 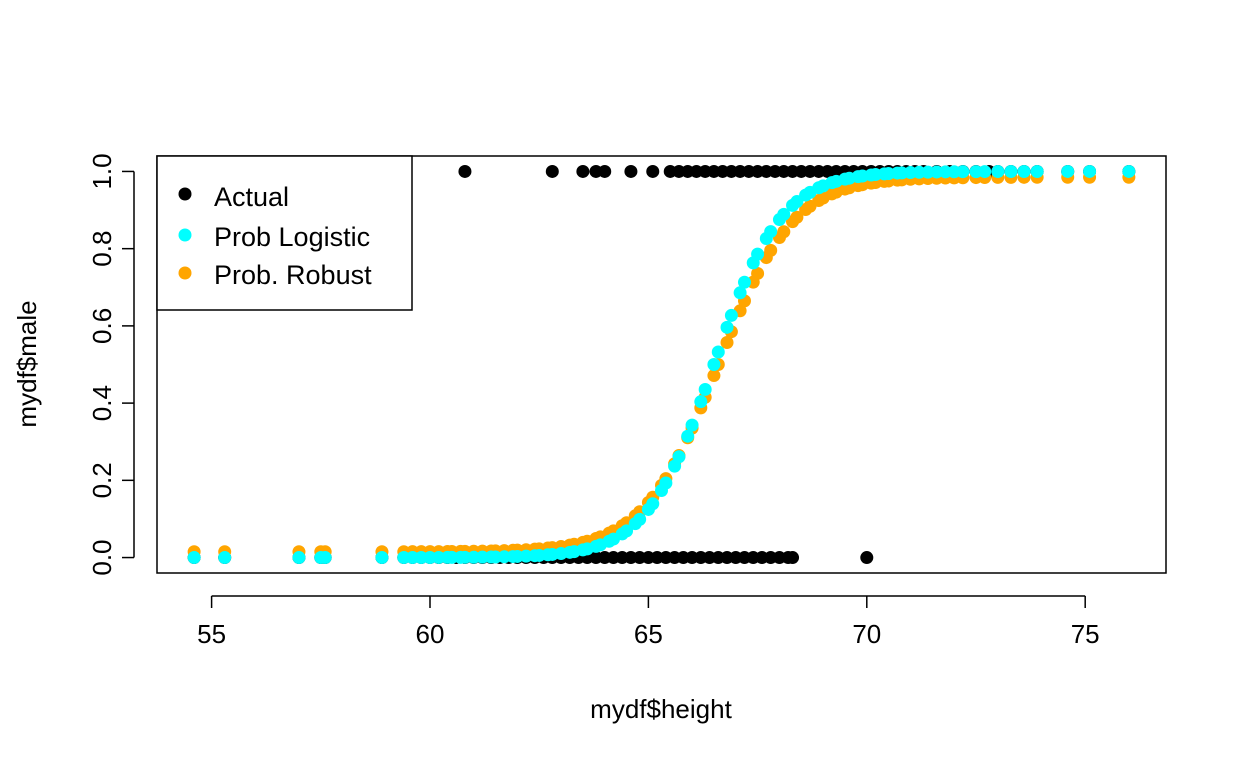 What do you see at coordinates (185, 235) in the screenshot?
I see `legend-marker-logistic` at bounding box center [185, 235].